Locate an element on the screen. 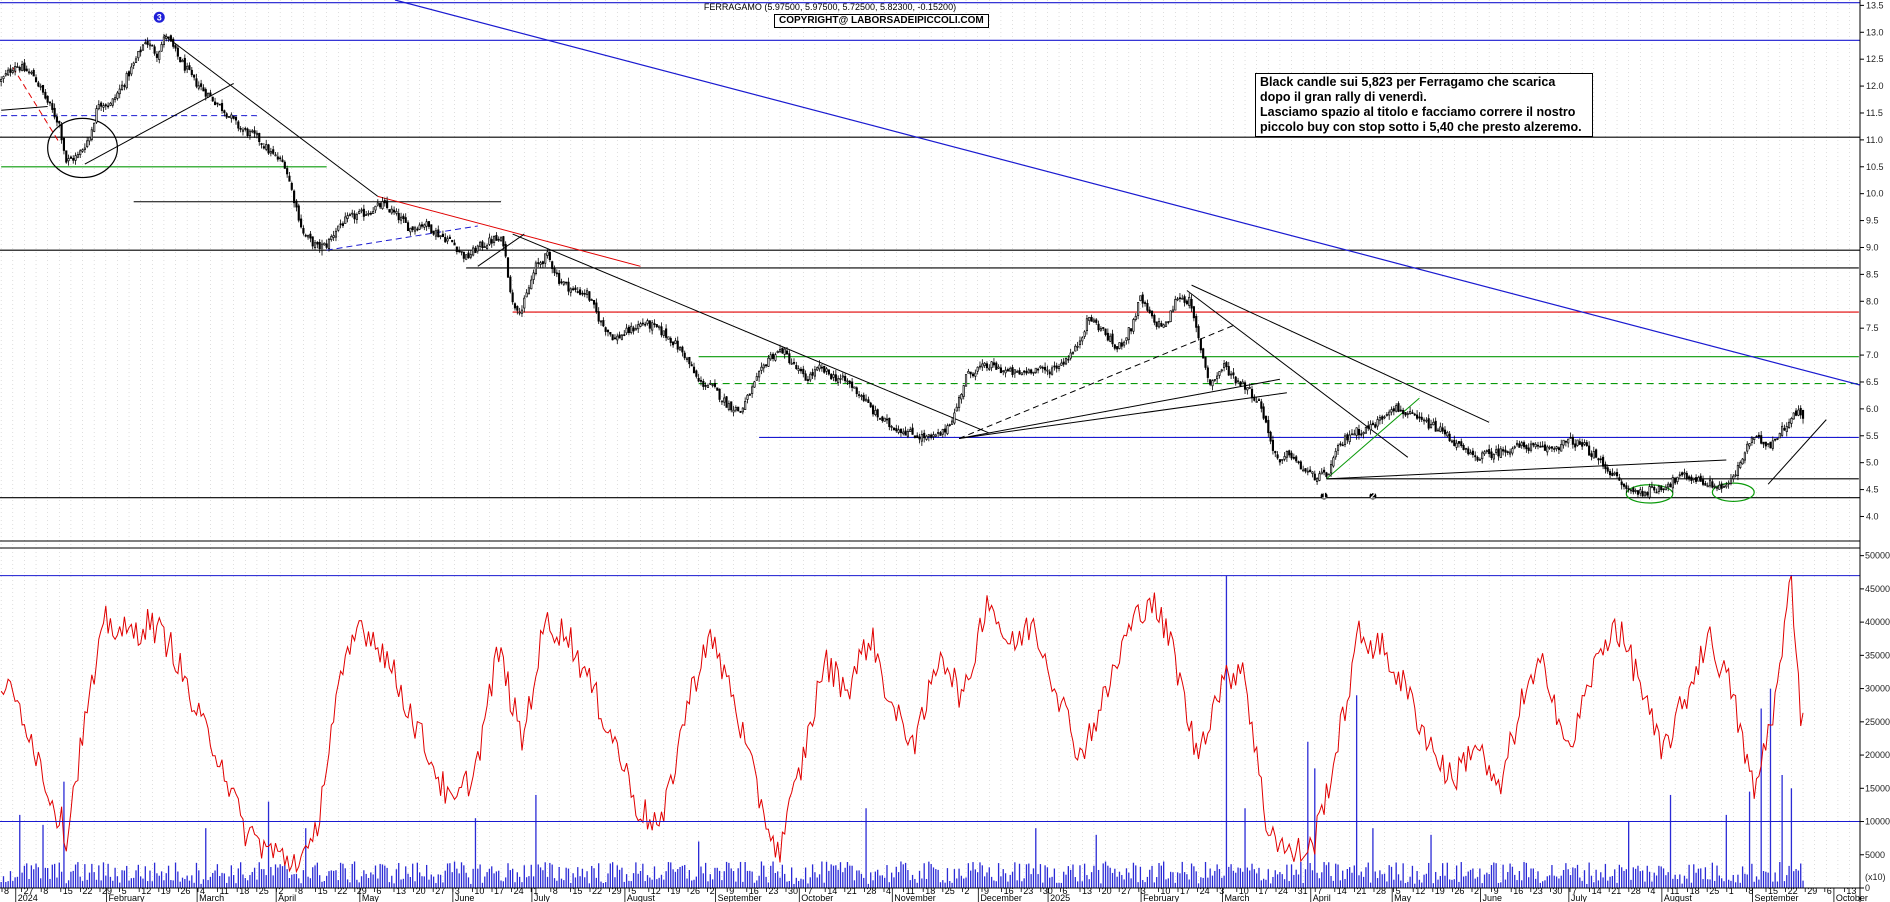 The height and width of the screenshot is (902, 1890). day-tick-label: 17 is located at coordinates (1263, 891).